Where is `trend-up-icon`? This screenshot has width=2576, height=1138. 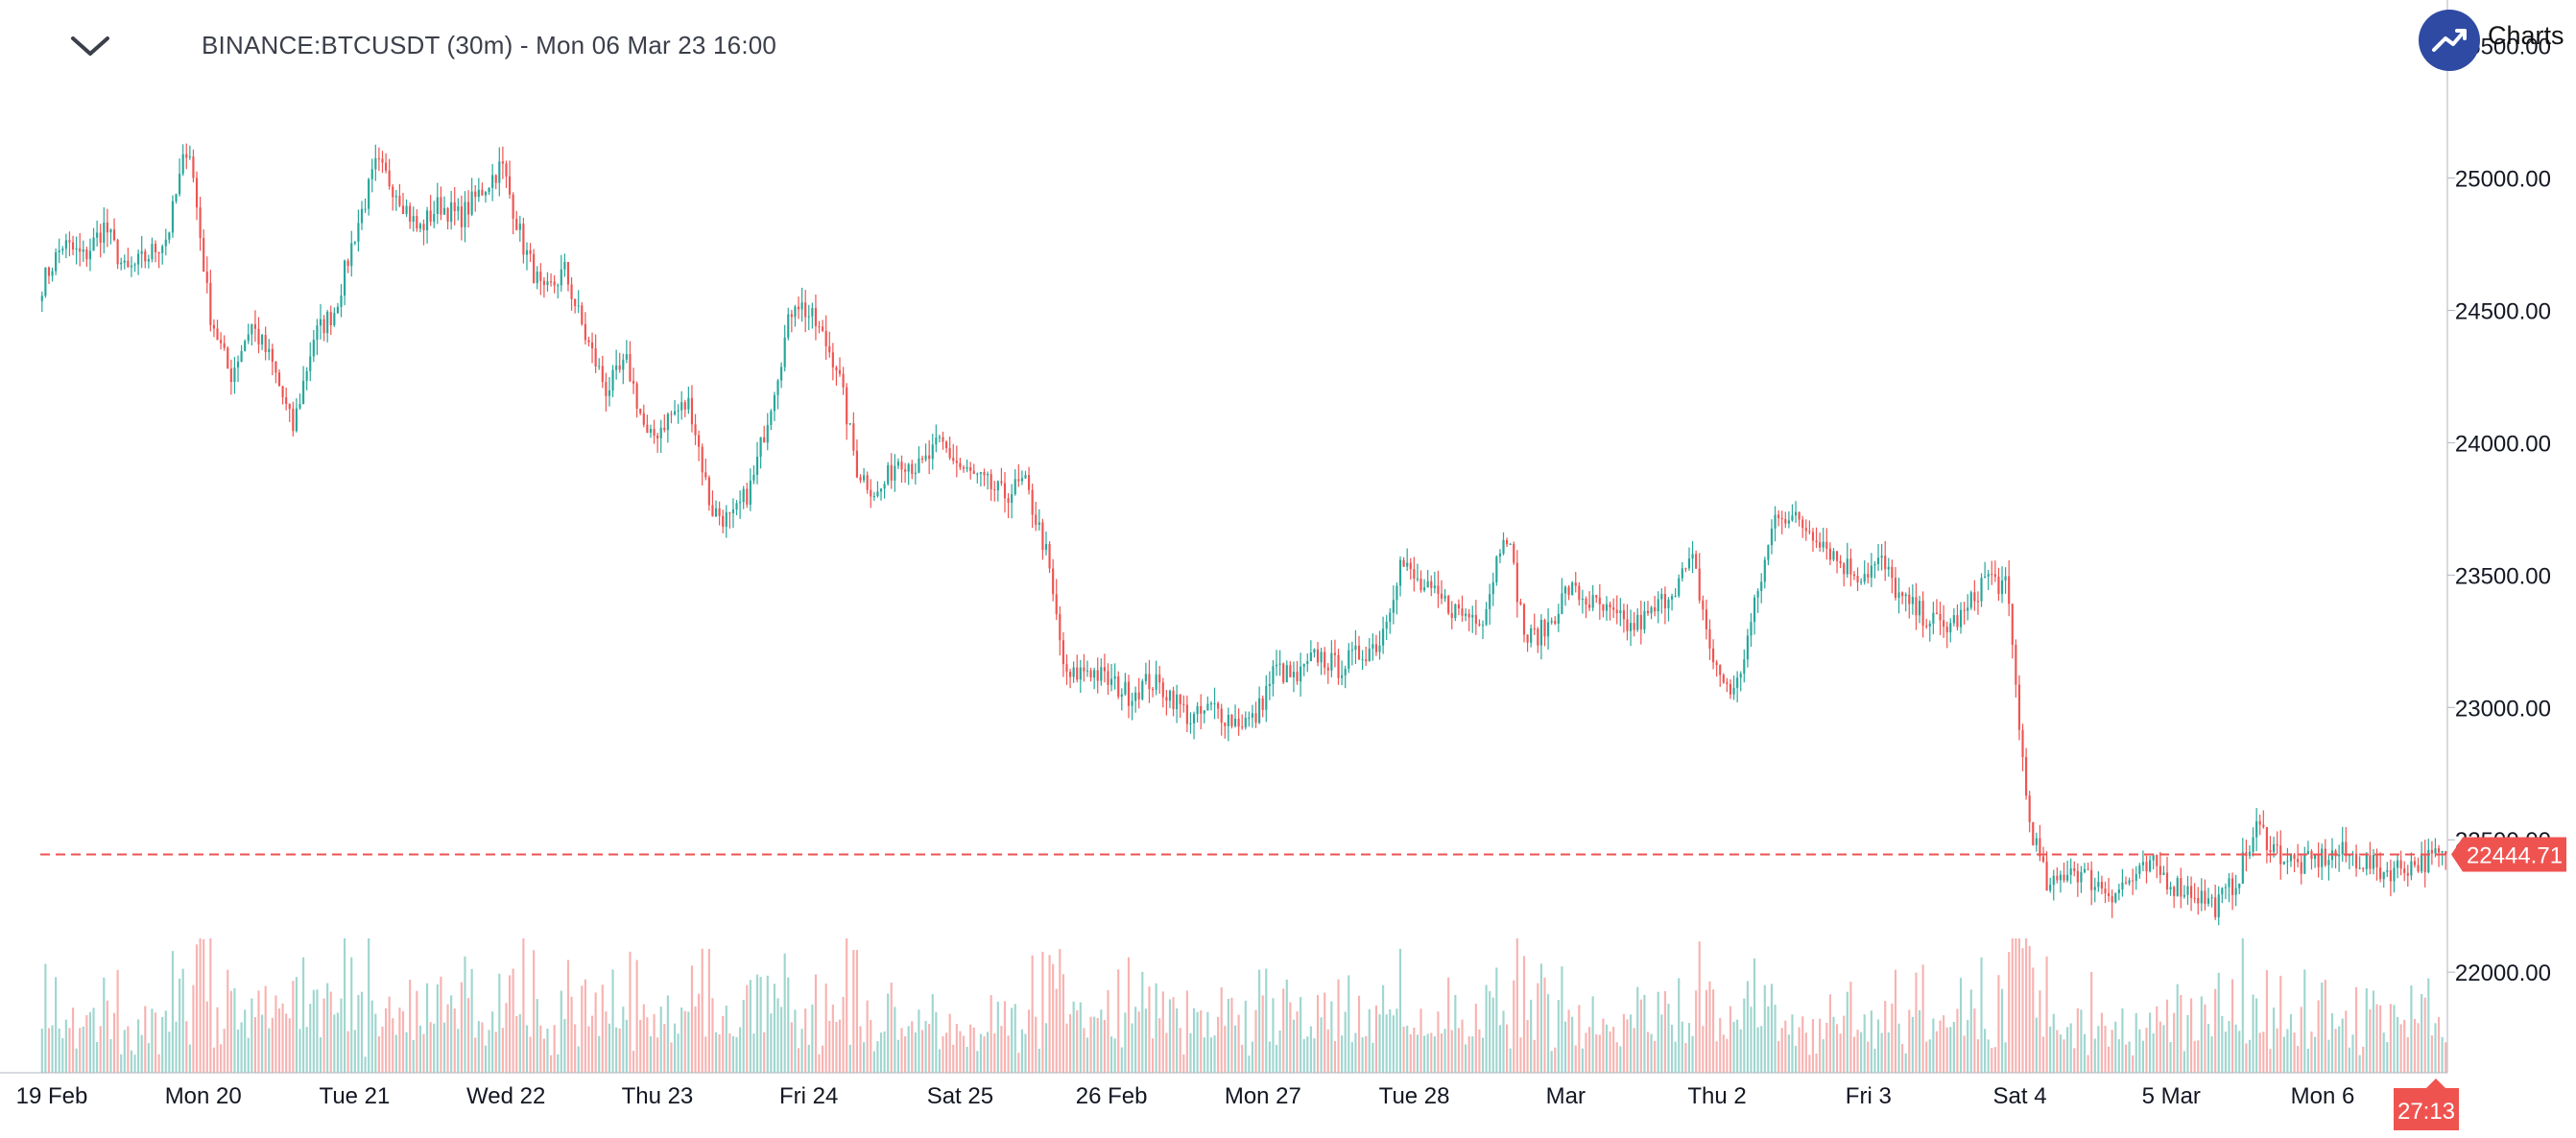 trend-up-icon is located at coordinates (2449, 40).